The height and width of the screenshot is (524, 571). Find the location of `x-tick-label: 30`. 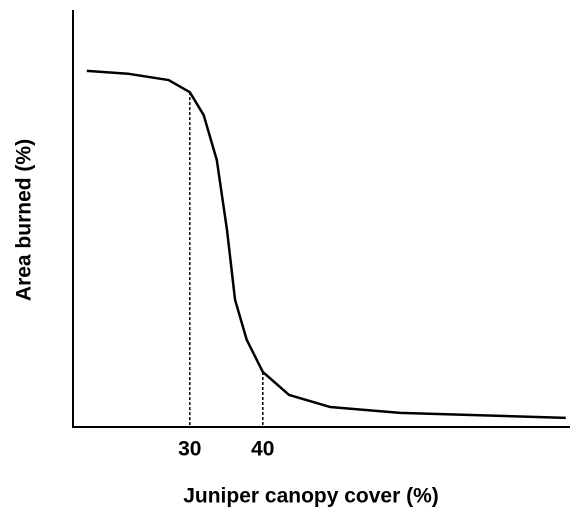

x-tick-label: 30 is located at coordinates (189, 449).